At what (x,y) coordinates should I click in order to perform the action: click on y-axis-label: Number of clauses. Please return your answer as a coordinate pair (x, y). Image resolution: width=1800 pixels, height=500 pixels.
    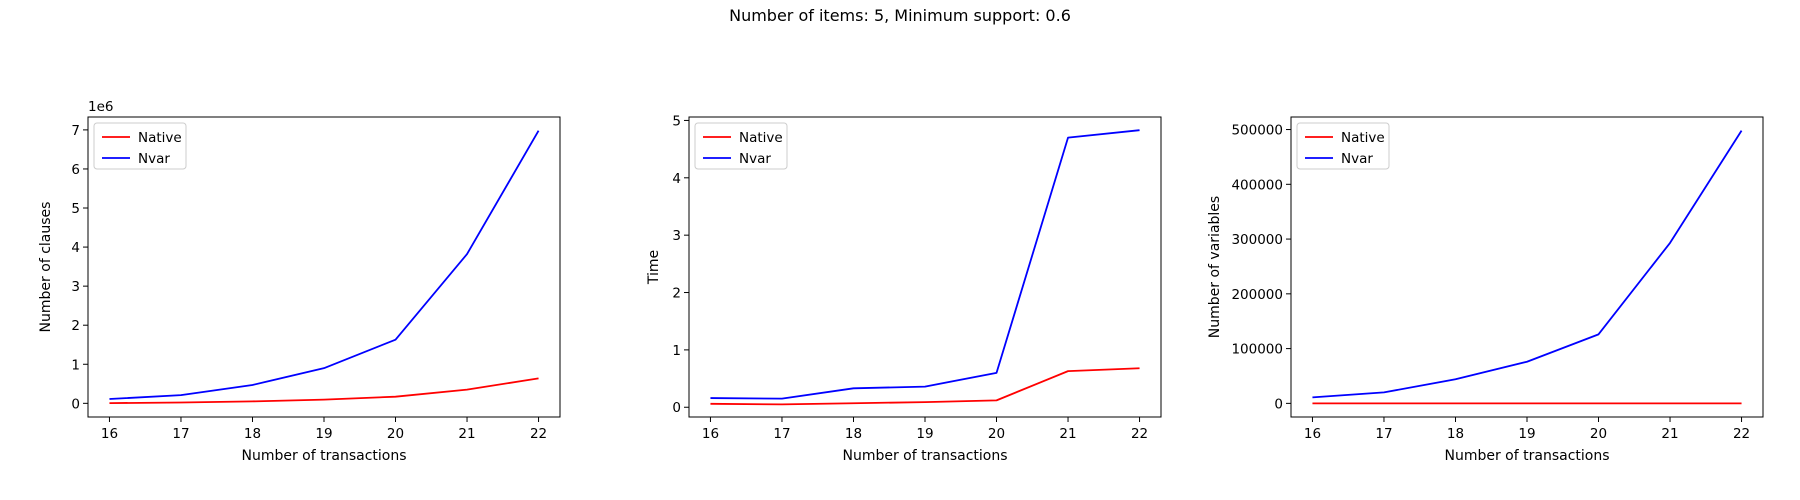
    Looking at the image, I should click on (46, 267).